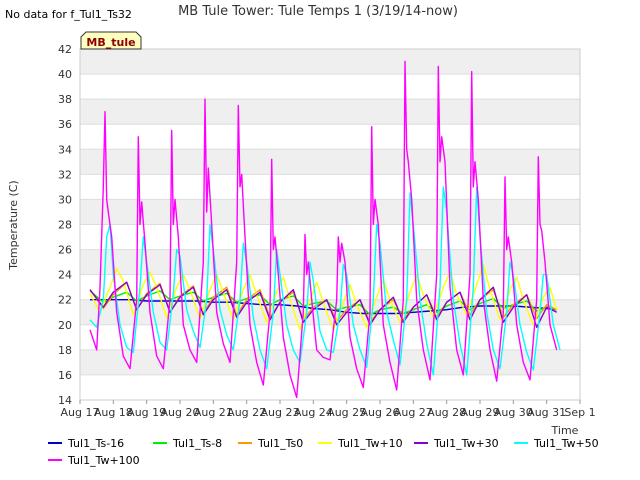  Describe the element at coordinates (413, 412) in the screenshot. I see `x-tick-label: Aug 27` at that location.